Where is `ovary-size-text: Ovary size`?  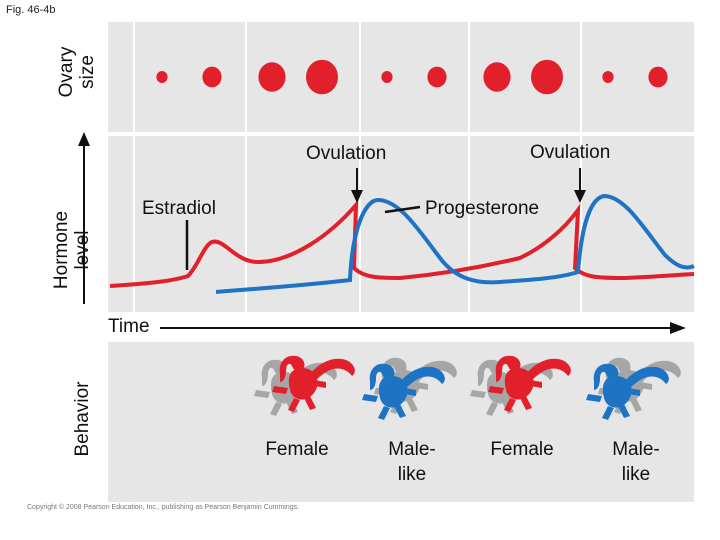
ovary-size-text: Ovary size is located at coordinates (77, 72).